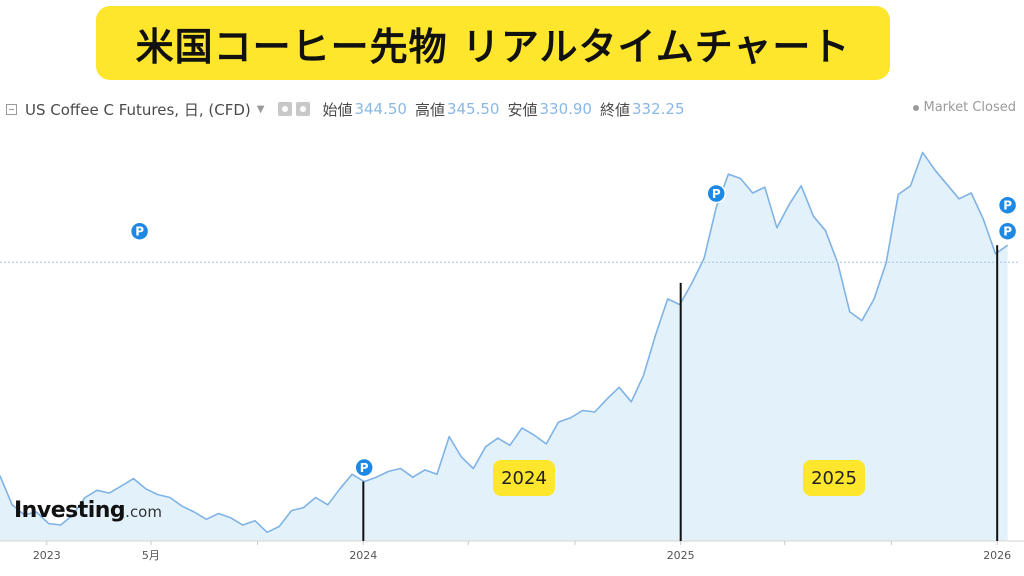  I want to click on x-tick-label: 2024, so click(363, 555).